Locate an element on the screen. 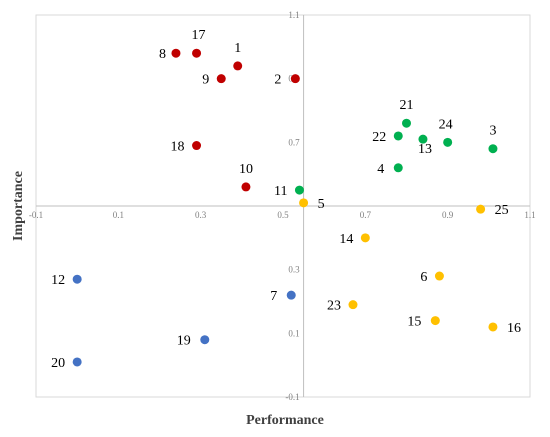 This screenshot has height=437, width=550. point-label: 10 is located at coordinates (246, 169).